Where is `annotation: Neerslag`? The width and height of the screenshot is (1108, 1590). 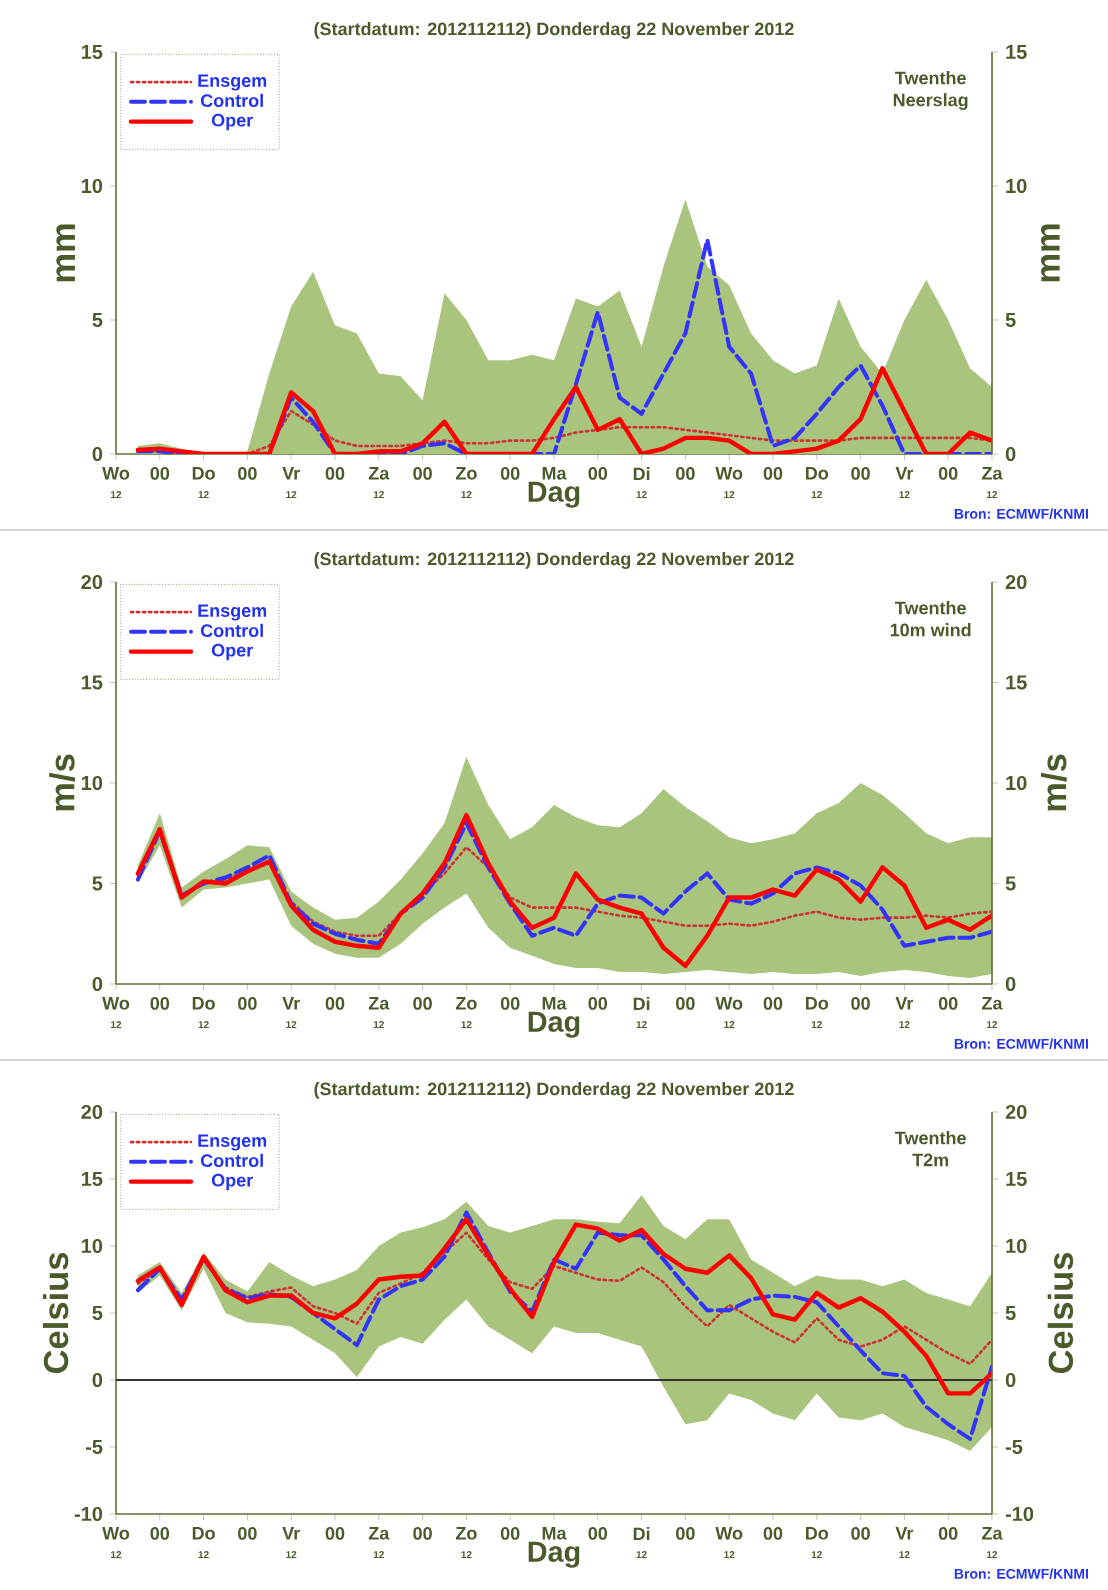 annotation: Neerslag is located at coordinates (930, 101).